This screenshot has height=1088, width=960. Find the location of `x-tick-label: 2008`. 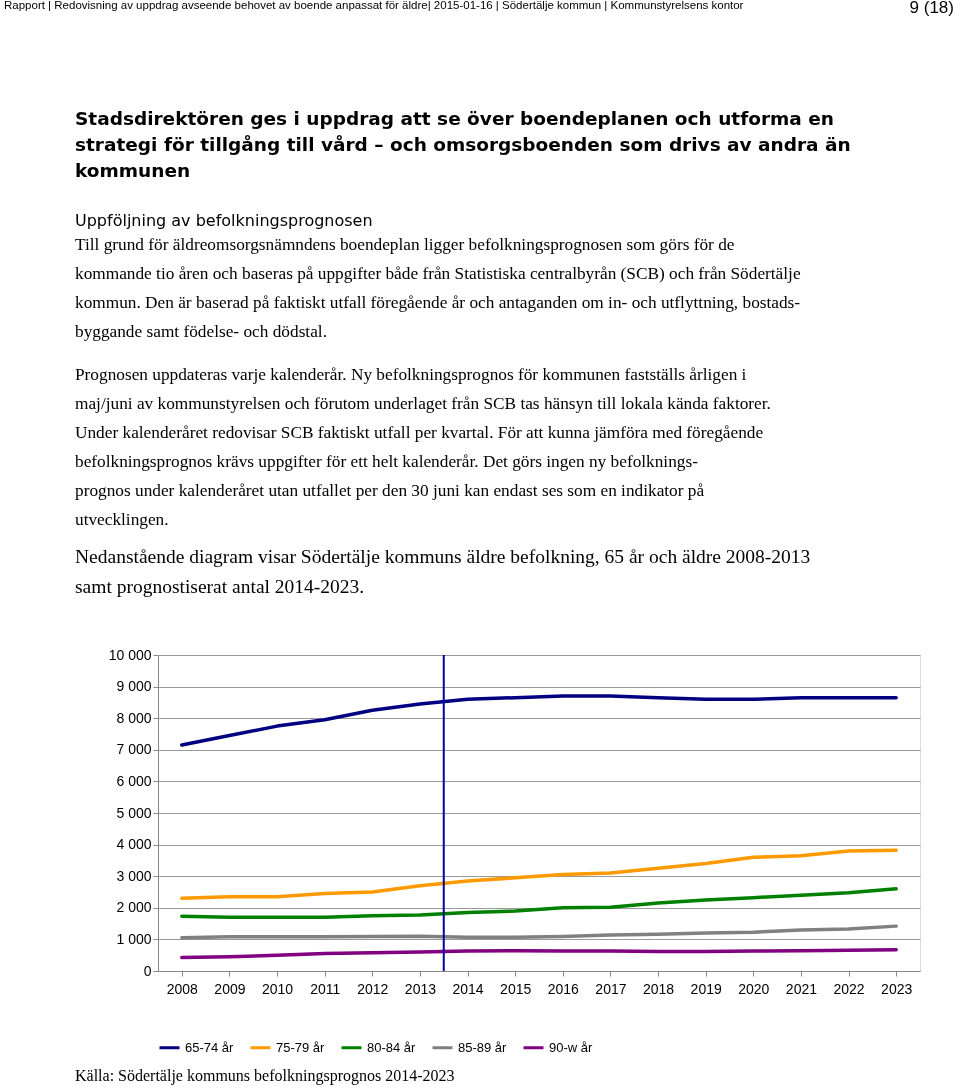

x-tick-label: 2008 is located at coordinates (182, 988).